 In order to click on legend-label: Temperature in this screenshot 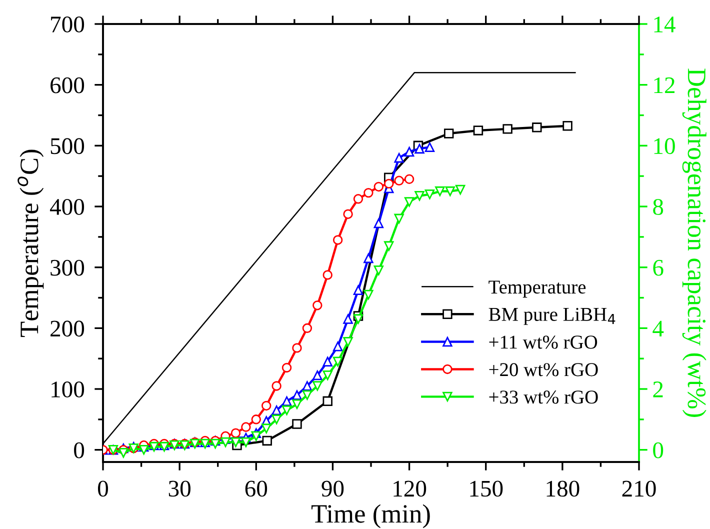, I will do `click(537, 289)`.